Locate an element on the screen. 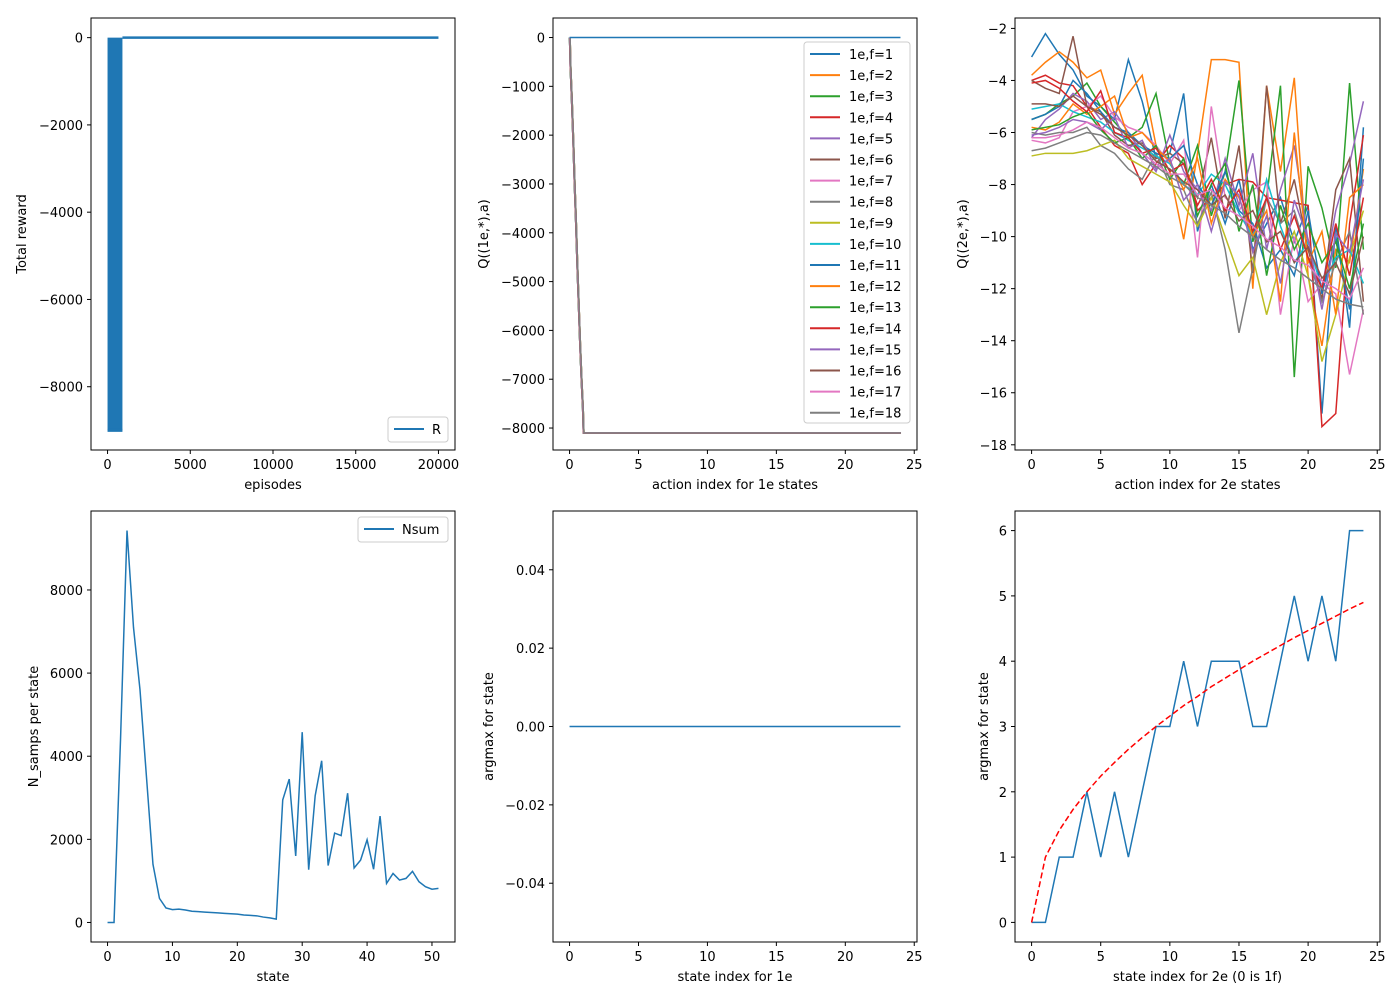 This screenshot has width=1400, height=1000. legend-label: 1e,f=16 is located at coordinates (875, 372).